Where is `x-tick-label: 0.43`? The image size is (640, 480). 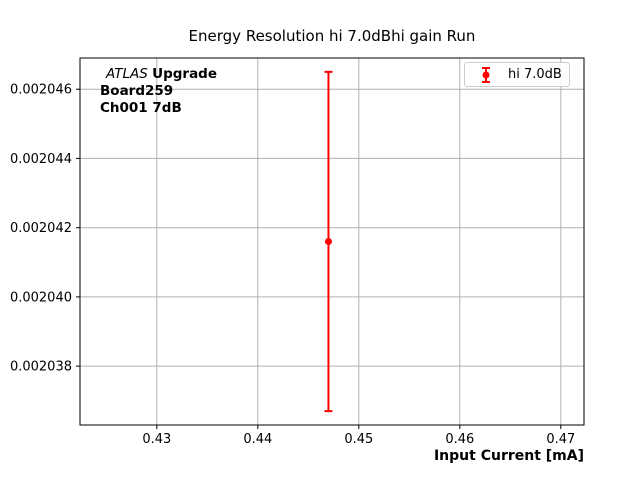
x-tick-label: 0.43 is located at coordinates (156, 439).